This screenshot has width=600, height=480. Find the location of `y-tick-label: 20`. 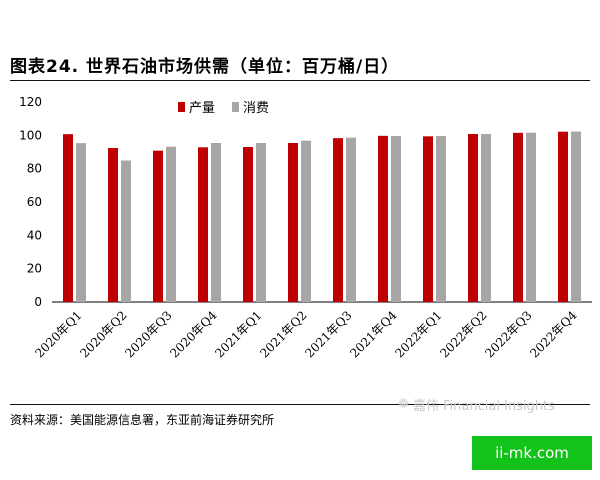

y-tick-label: 20 is located at coordinates (34, 269).